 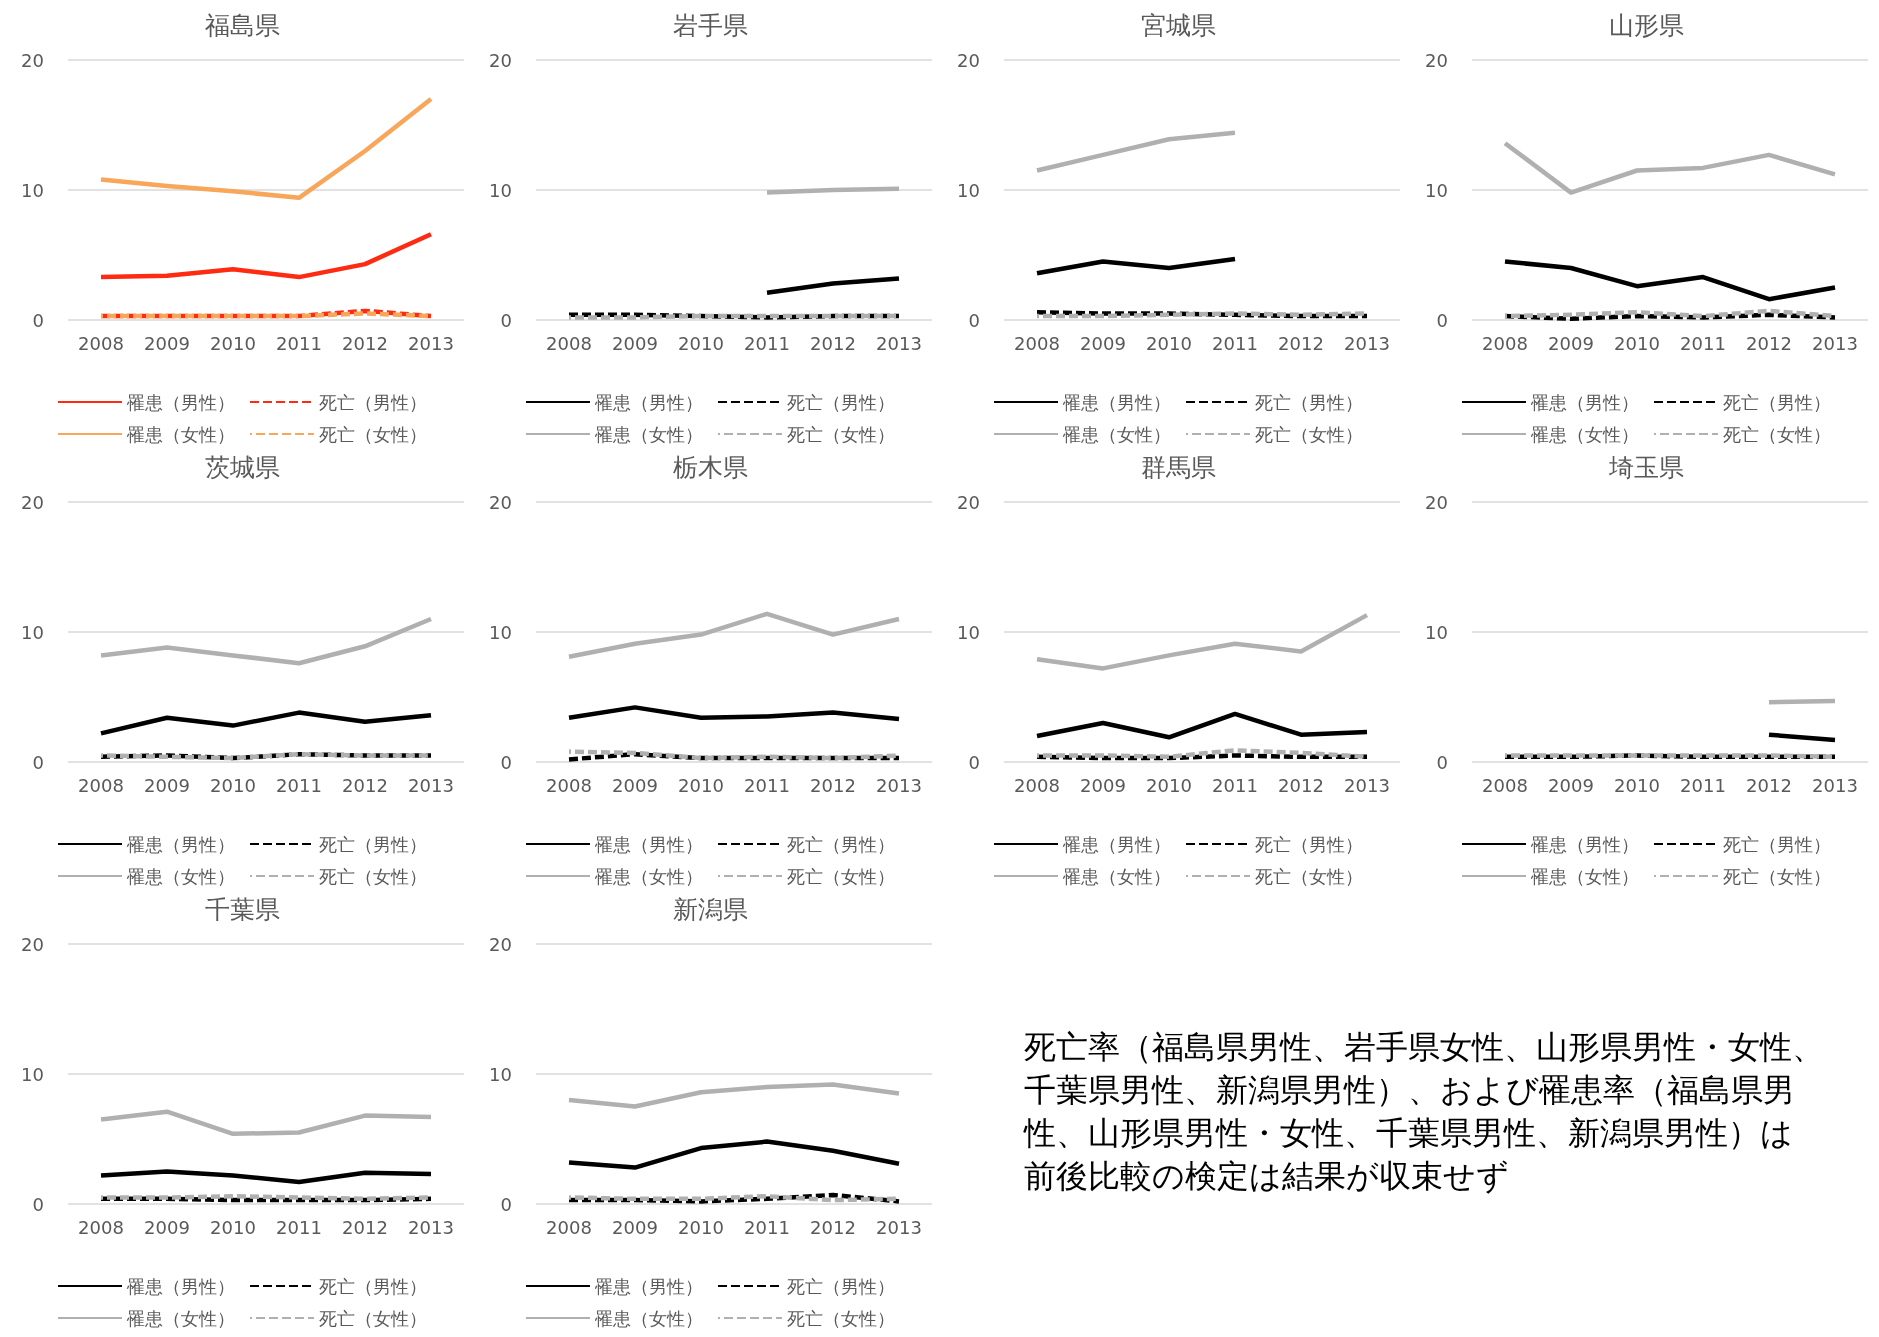 What do you see at coordinates (710, 25) in the screenshot?
I see `chart-title: 岩手県` at bounding box center [710, 25].